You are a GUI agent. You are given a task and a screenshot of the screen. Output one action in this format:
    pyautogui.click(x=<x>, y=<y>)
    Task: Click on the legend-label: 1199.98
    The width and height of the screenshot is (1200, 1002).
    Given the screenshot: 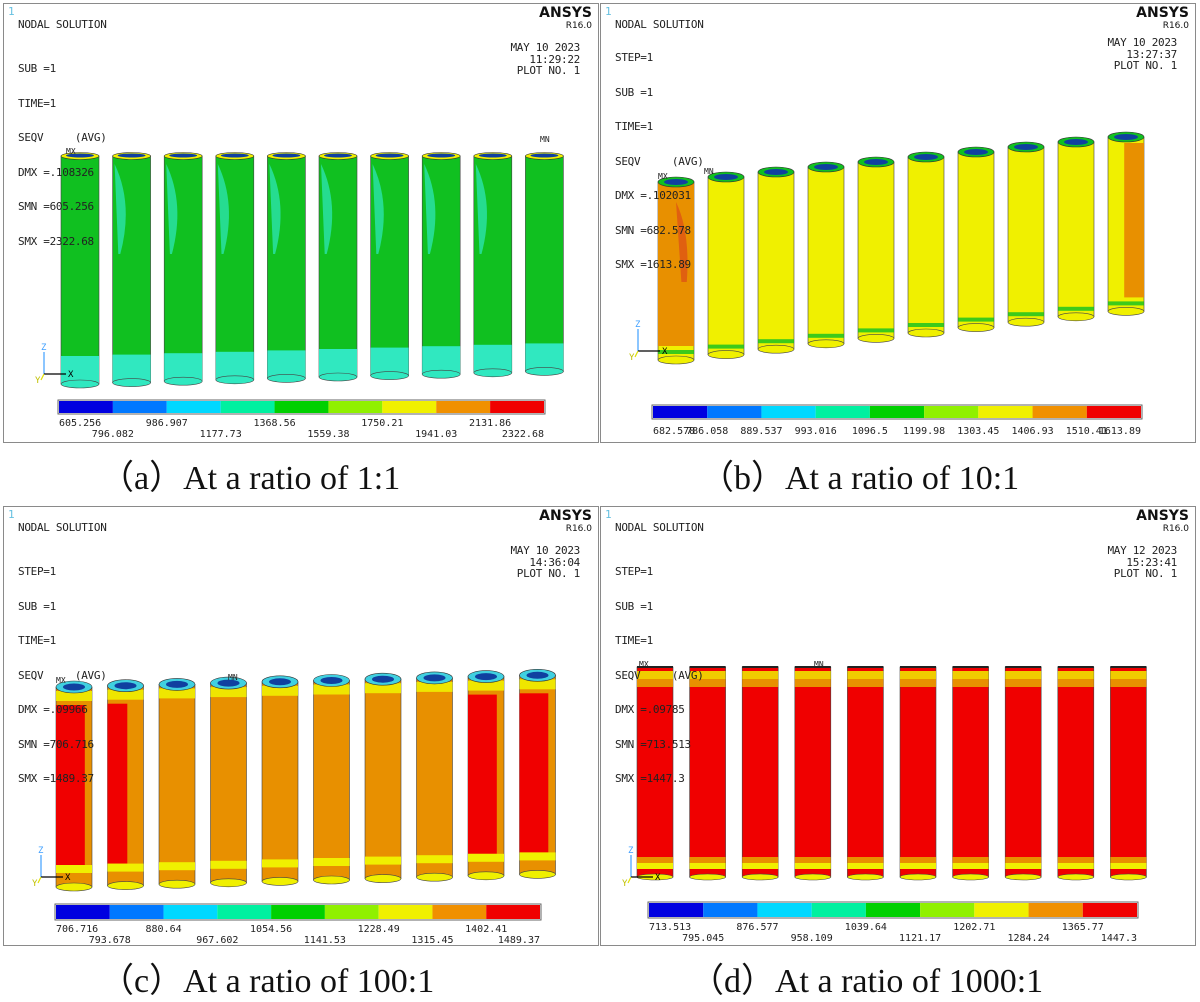 What is the action you would take?
    pyautogui.click(x=924, y=431)
    